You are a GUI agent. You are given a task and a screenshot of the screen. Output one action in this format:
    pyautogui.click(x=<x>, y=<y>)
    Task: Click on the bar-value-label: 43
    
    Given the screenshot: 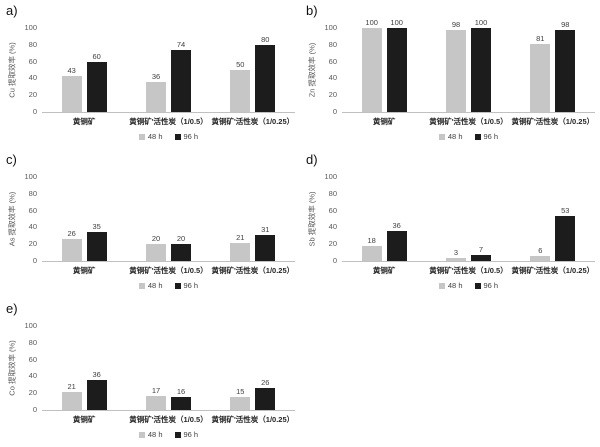 What is the action you would take?
    pyautogui.click(x=71, y=70)
    